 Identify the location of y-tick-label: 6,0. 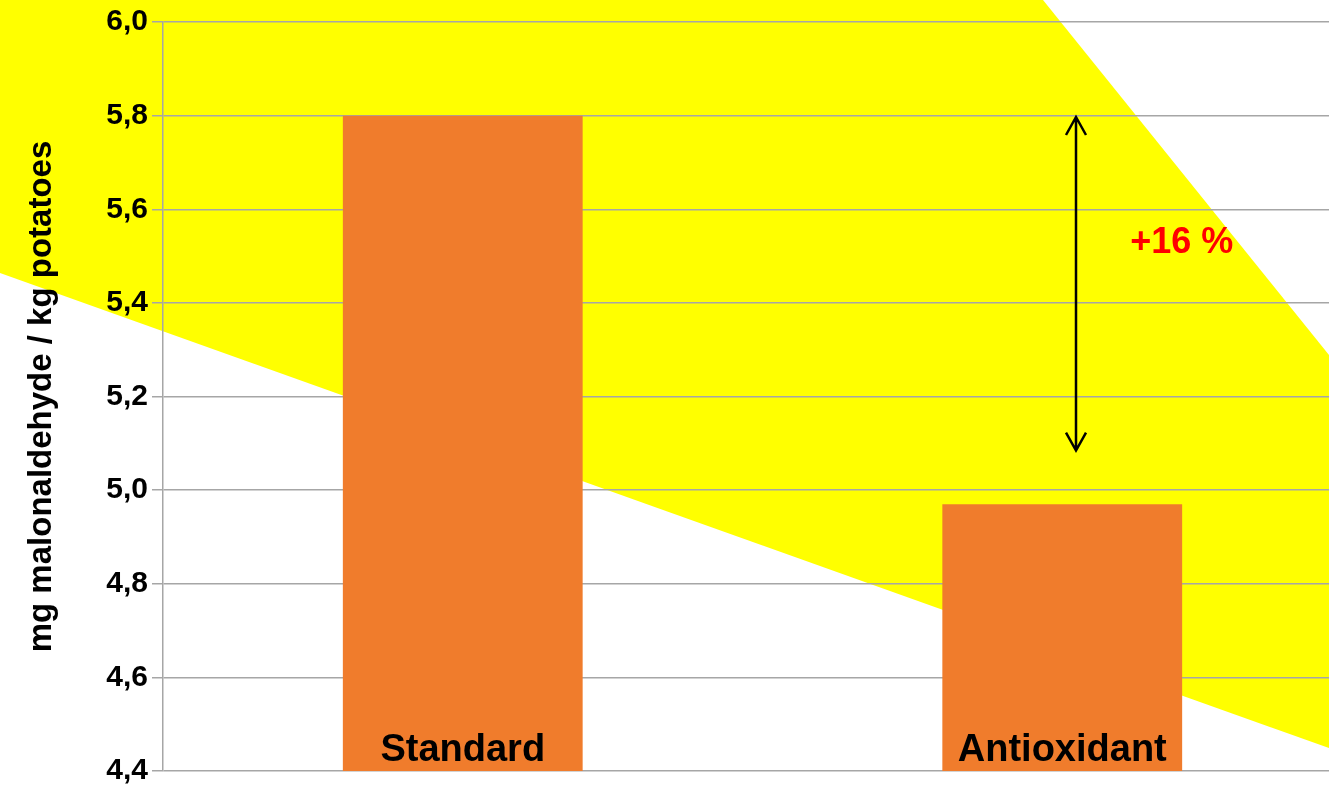
(127, 20).